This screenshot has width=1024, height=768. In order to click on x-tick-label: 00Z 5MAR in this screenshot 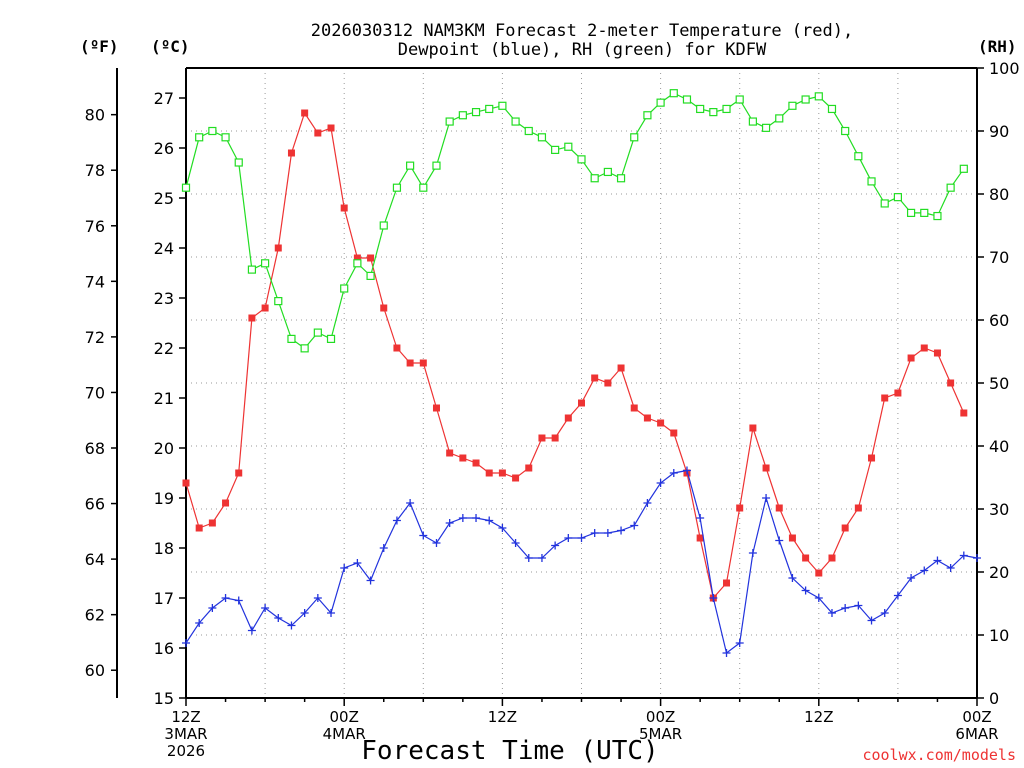, I will do `click(660, 725)`.